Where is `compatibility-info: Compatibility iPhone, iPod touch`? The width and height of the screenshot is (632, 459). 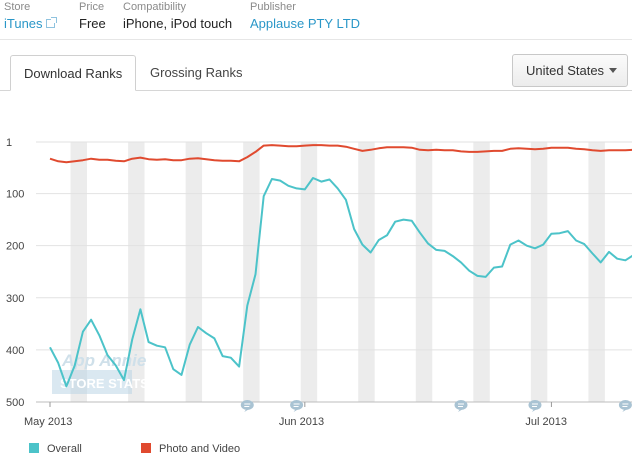 compatibility-info: Compatibility iPhone, iPod touch is located at coordinates (177, 16).